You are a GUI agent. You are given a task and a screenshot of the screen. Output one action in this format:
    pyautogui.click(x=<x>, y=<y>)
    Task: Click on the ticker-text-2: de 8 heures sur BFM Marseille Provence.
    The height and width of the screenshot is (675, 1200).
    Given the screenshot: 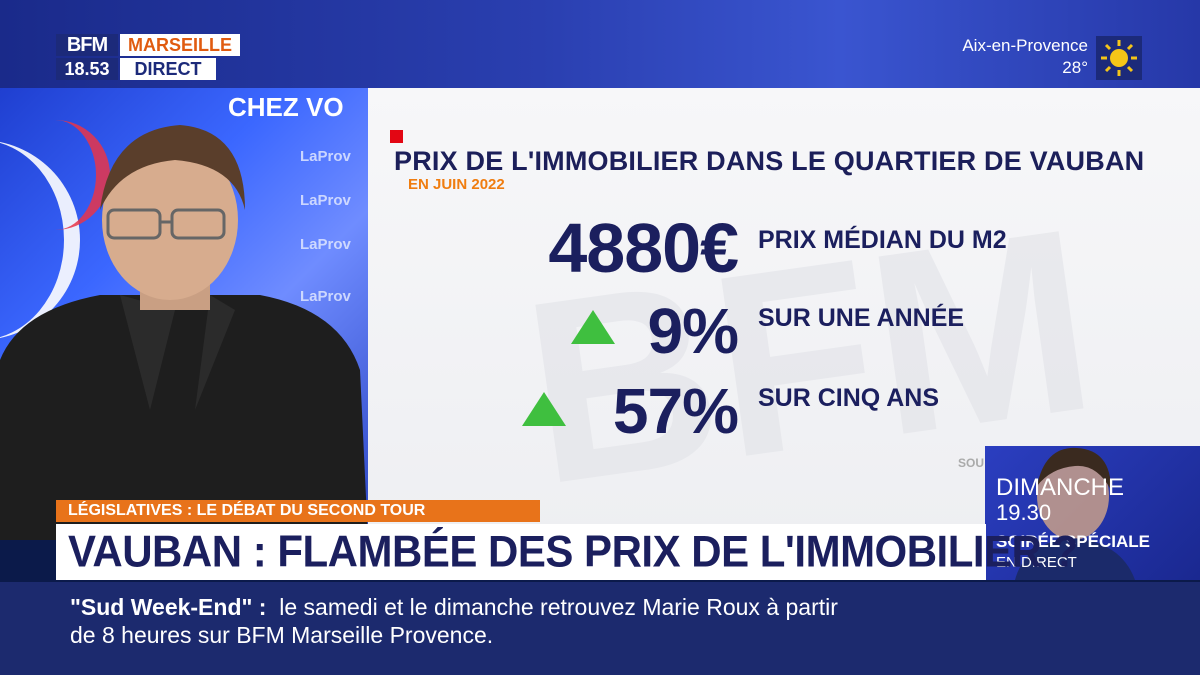 What is the action you would take?
    pyautogui.click(x=282, y=635)
    